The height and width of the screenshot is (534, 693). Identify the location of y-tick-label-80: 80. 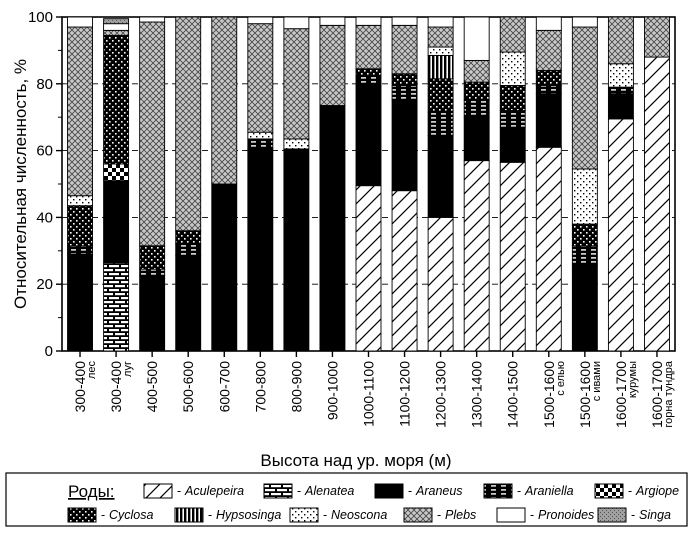
(44, 84).